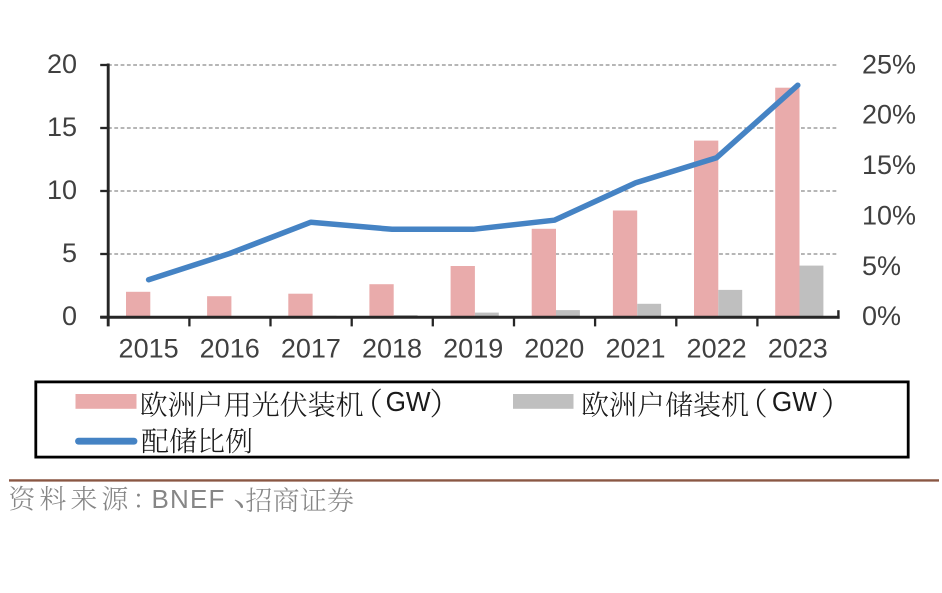 This screenshot has width=942, height=593. What do you see at coordinates (311, 349) in the screenshot?
I see `svg-text: 2017` at bounding box center [311, 349].